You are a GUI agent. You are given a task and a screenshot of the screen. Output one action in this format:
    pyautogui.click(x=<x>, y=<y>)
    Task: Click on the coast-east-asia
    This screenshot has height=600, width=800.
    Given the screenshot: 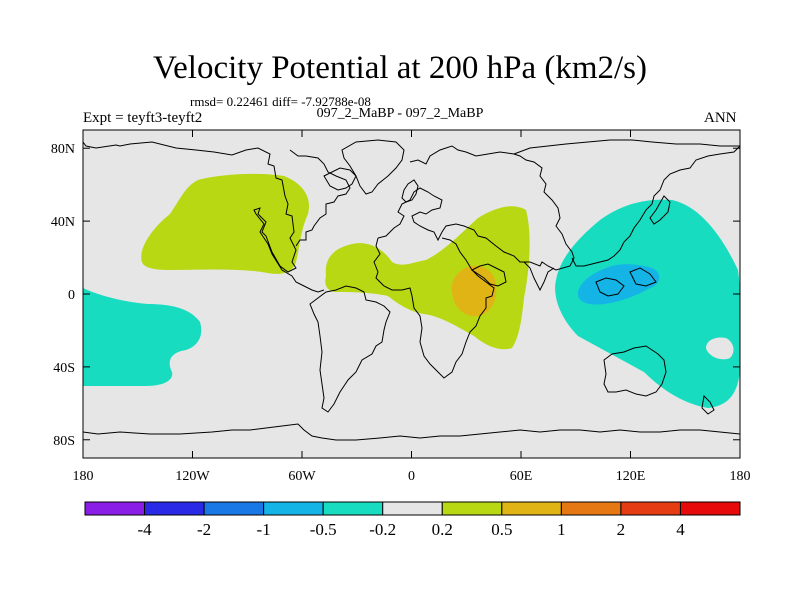 What is the action you would take?
    pyautogui.click(x=655, y=206)
    